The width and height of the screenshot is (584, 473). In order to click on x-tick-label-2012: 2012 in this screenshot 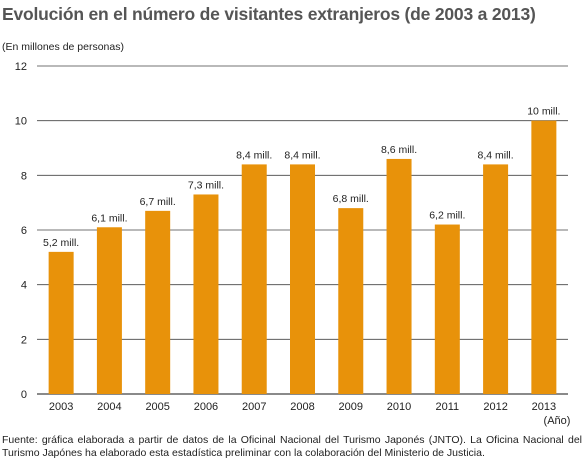, I will do `click(495, 407)`.